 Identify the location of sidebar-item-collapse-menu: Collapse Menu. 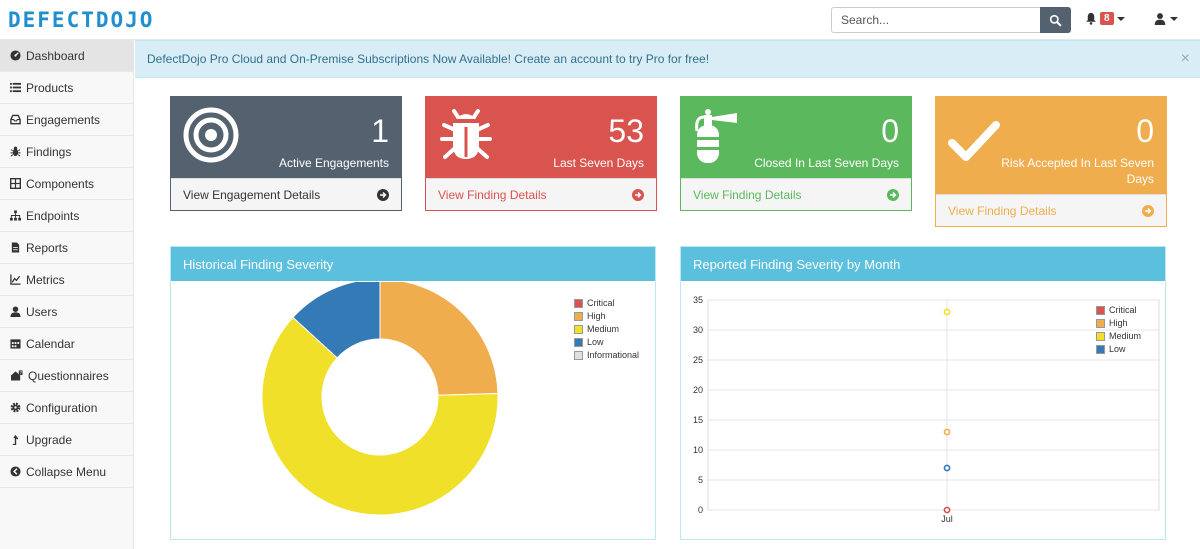
(66, 472).